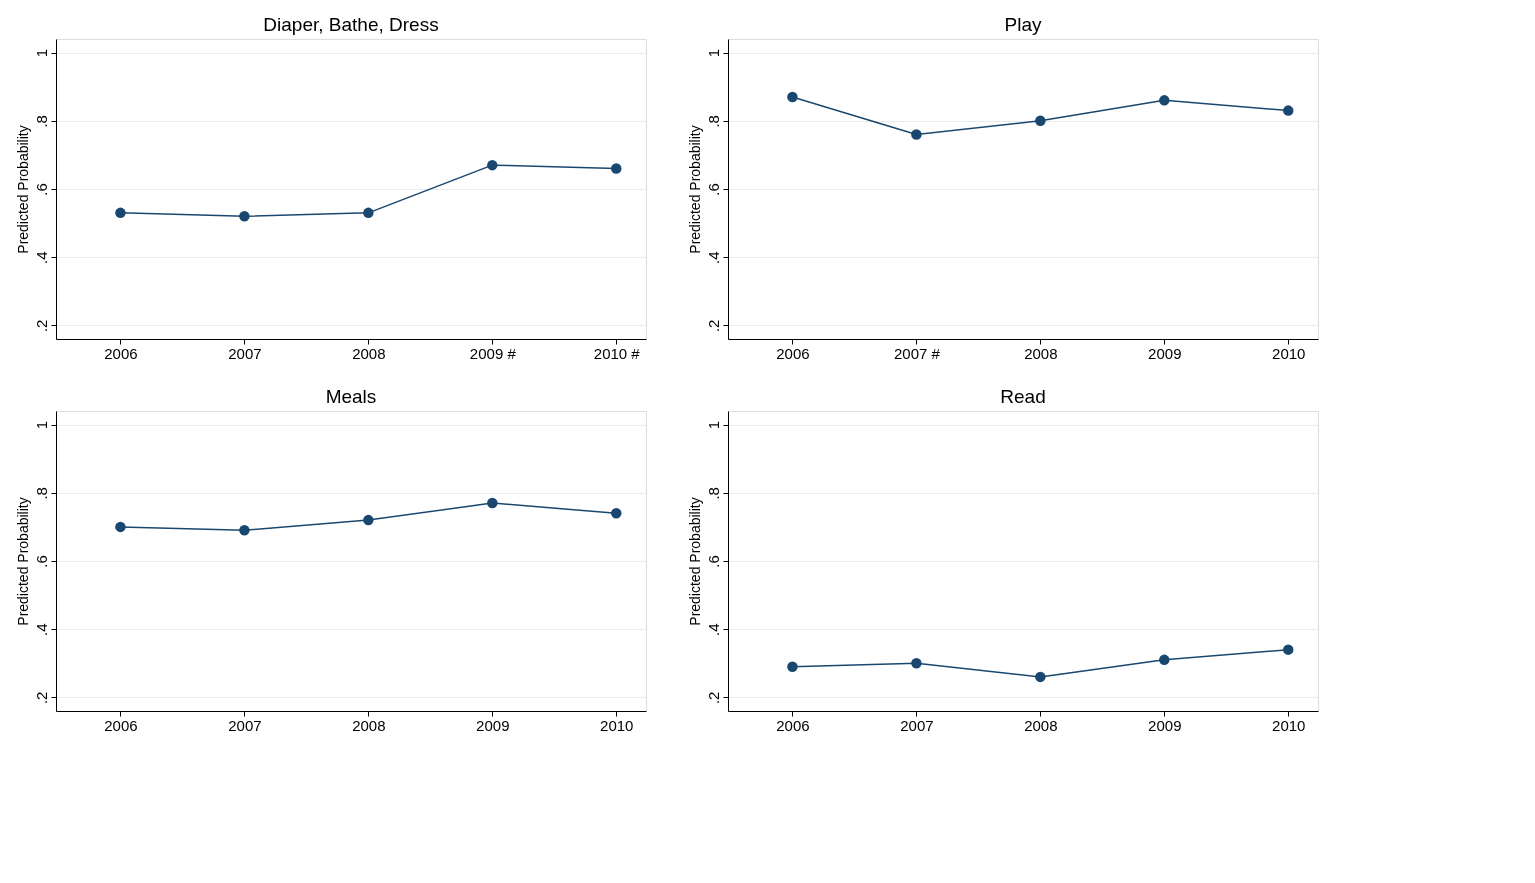 The image size is (1535, 883). What do you see at coordinates (351, 24) in the screenshot?
I see `chart-title: Diaper, Bathe, Dress` at bounding box center [351, 24].